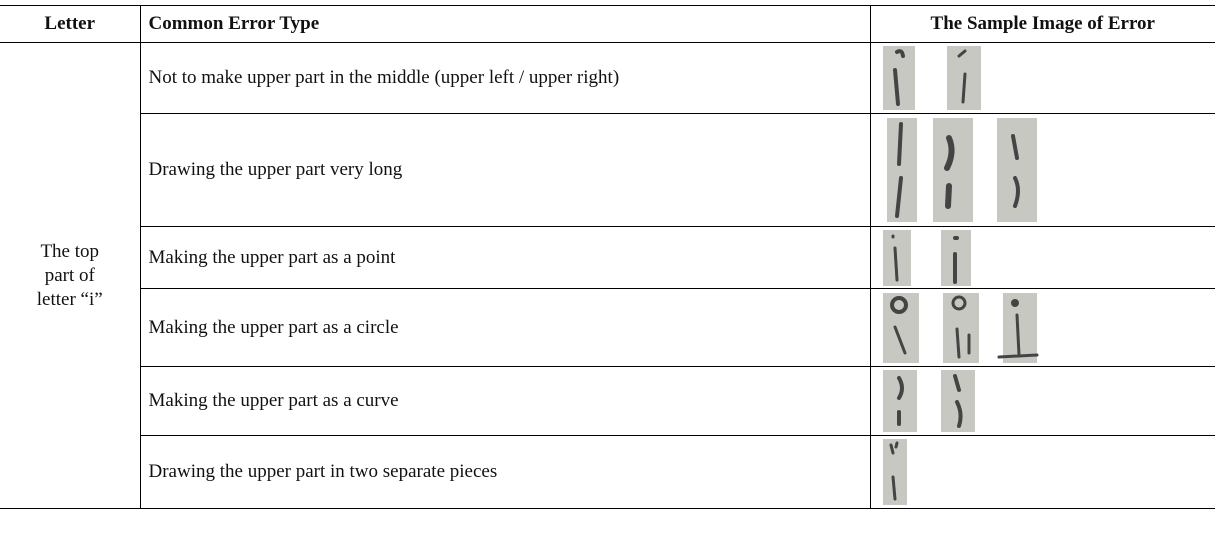  What do you see at coordinates (504, 24) in the screenshot?
I see `header-cell: Common Error Type` at bounding box center [504, 24].